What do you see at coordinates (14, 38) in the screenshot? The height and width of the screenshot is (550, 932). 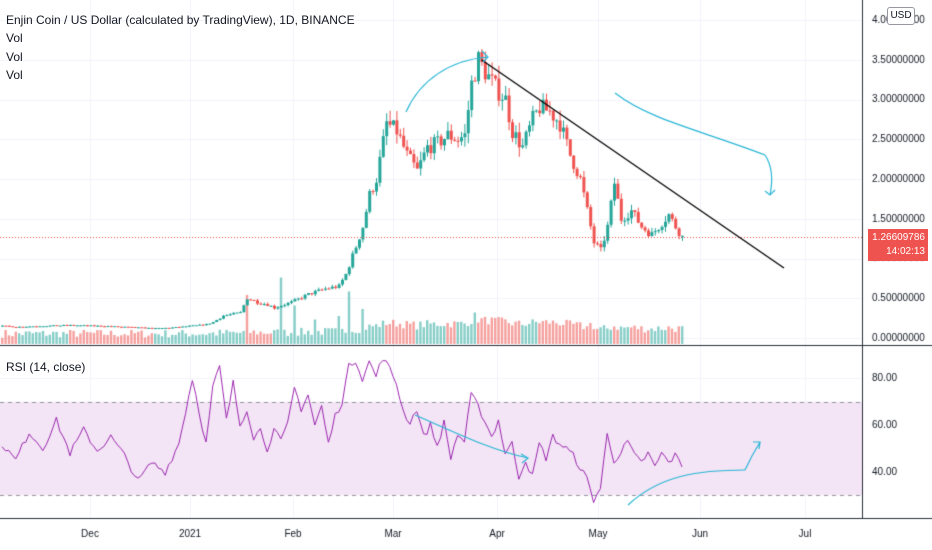 I see `volume-legend-1: Vol` at bounding box center [14, 38].